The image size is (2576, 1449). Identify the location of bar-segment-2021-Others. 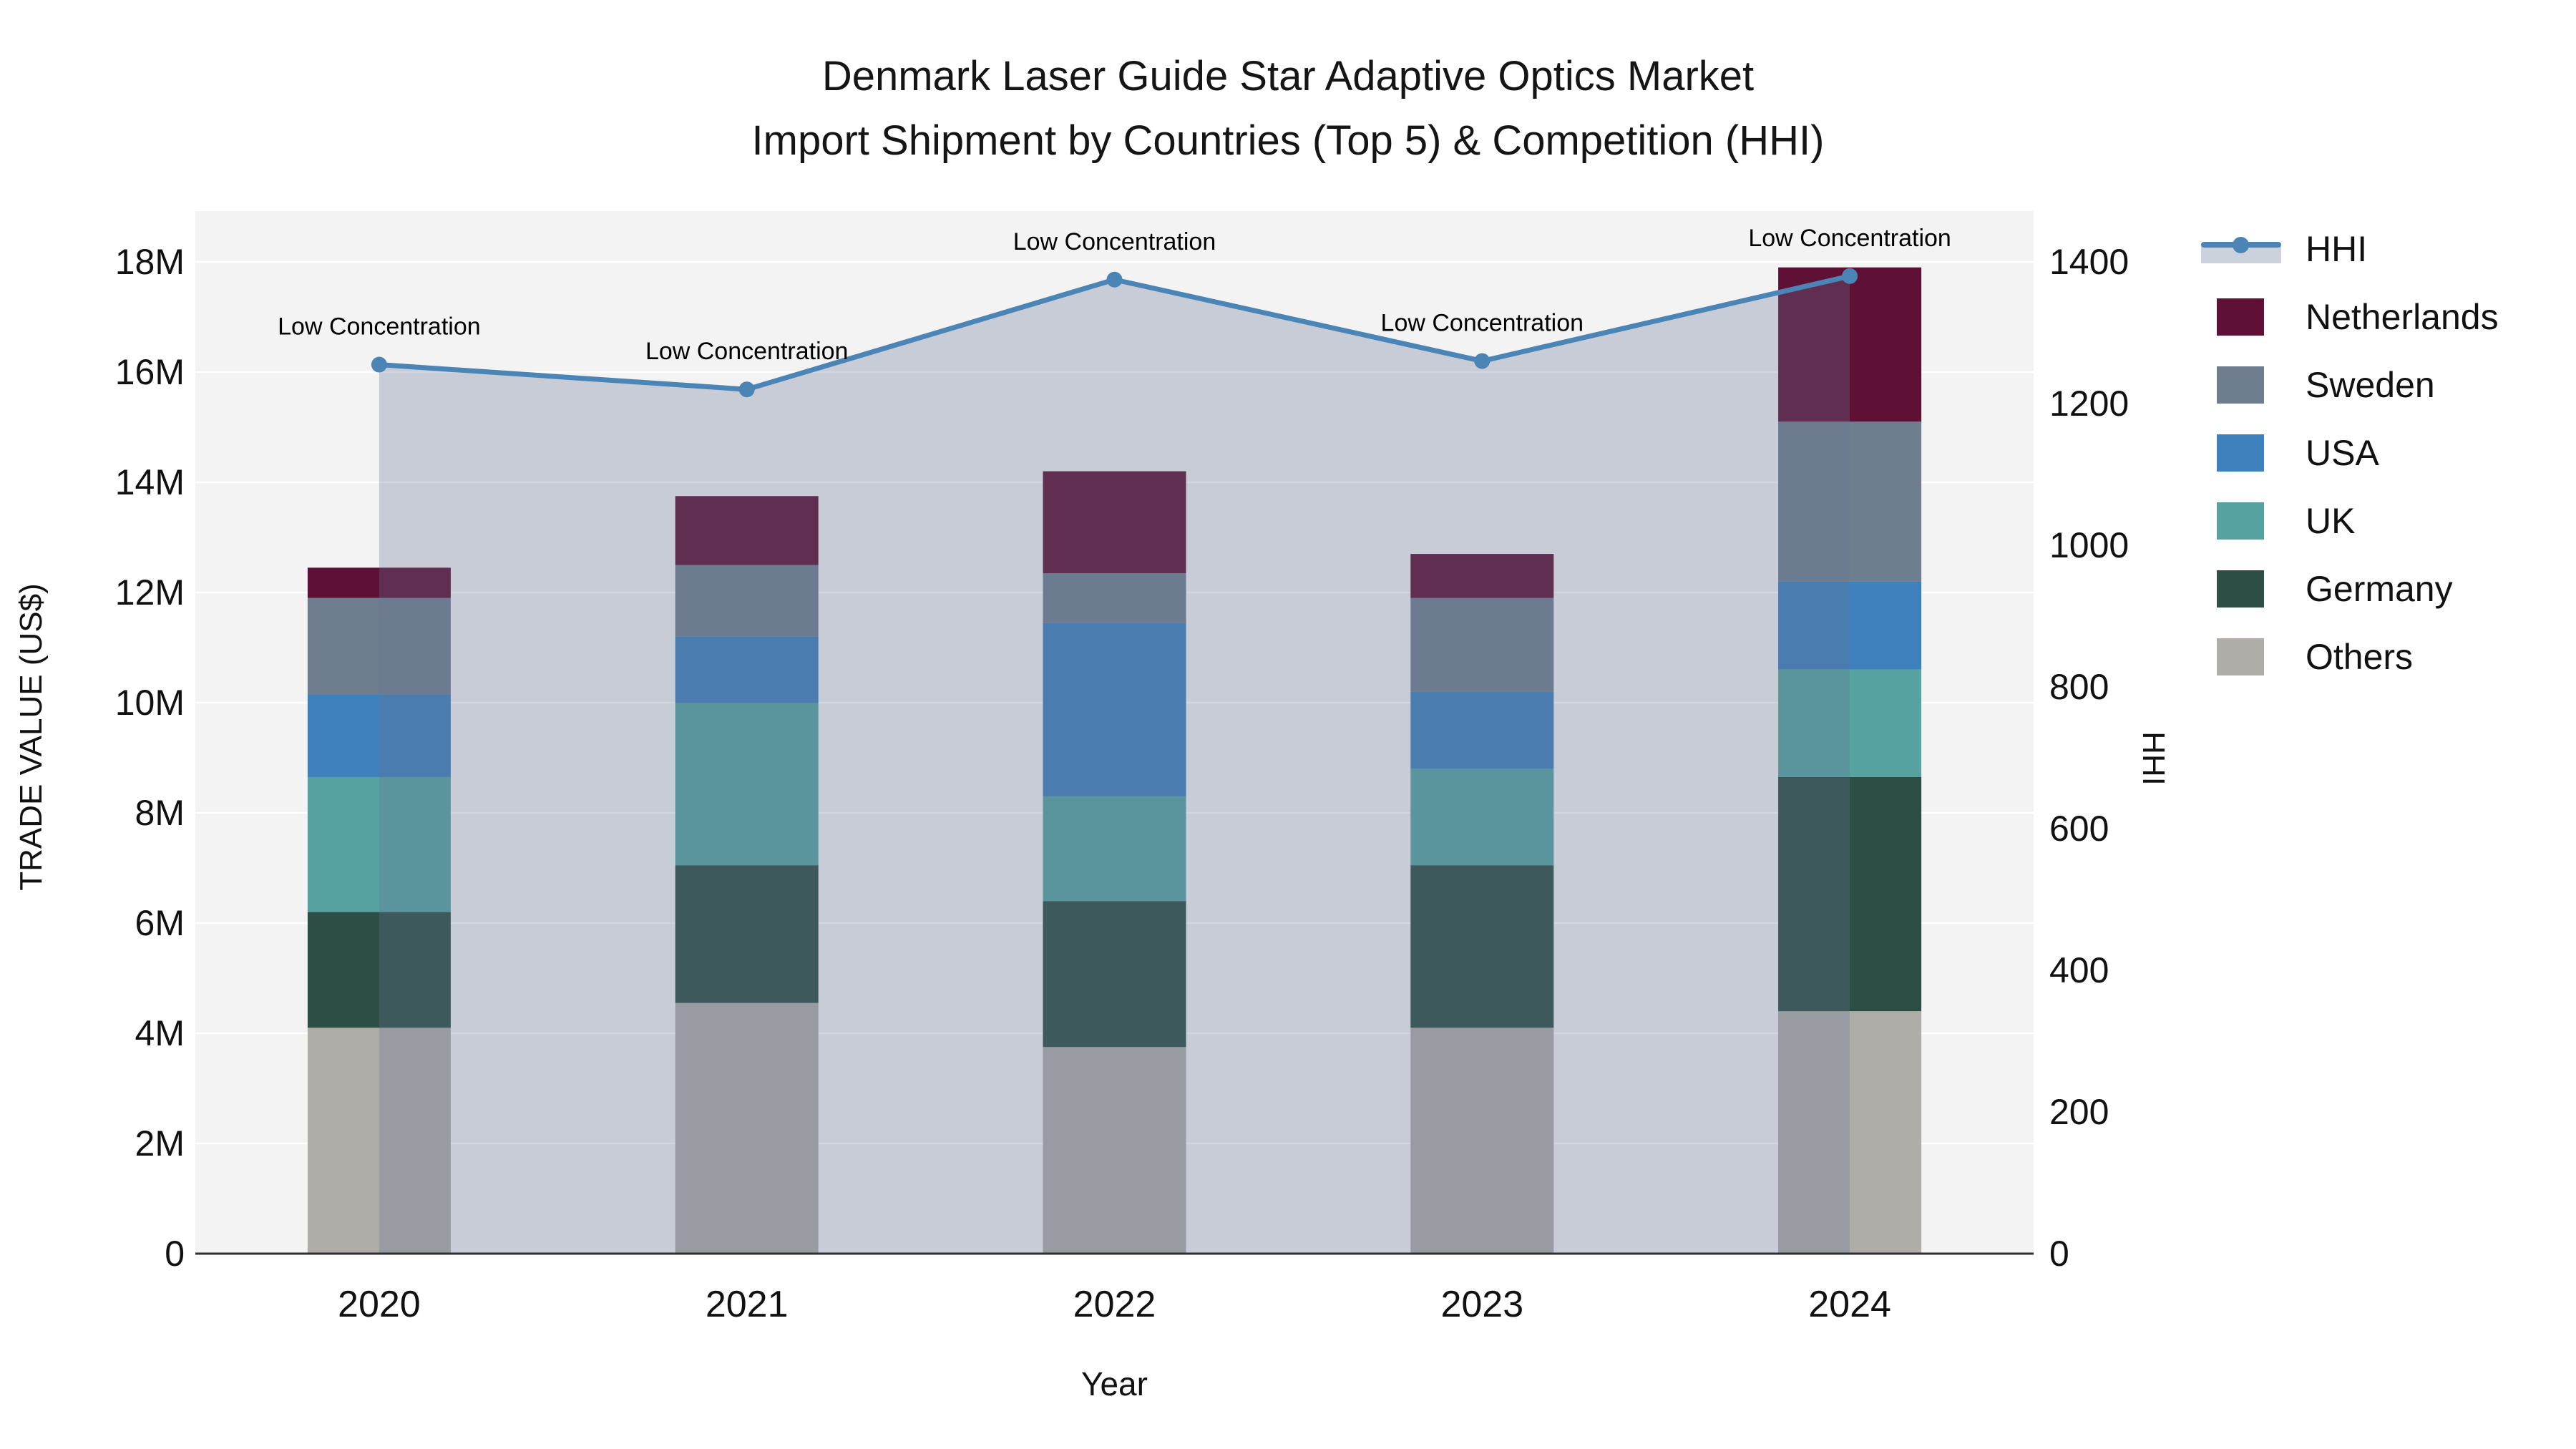
(747, 1128).